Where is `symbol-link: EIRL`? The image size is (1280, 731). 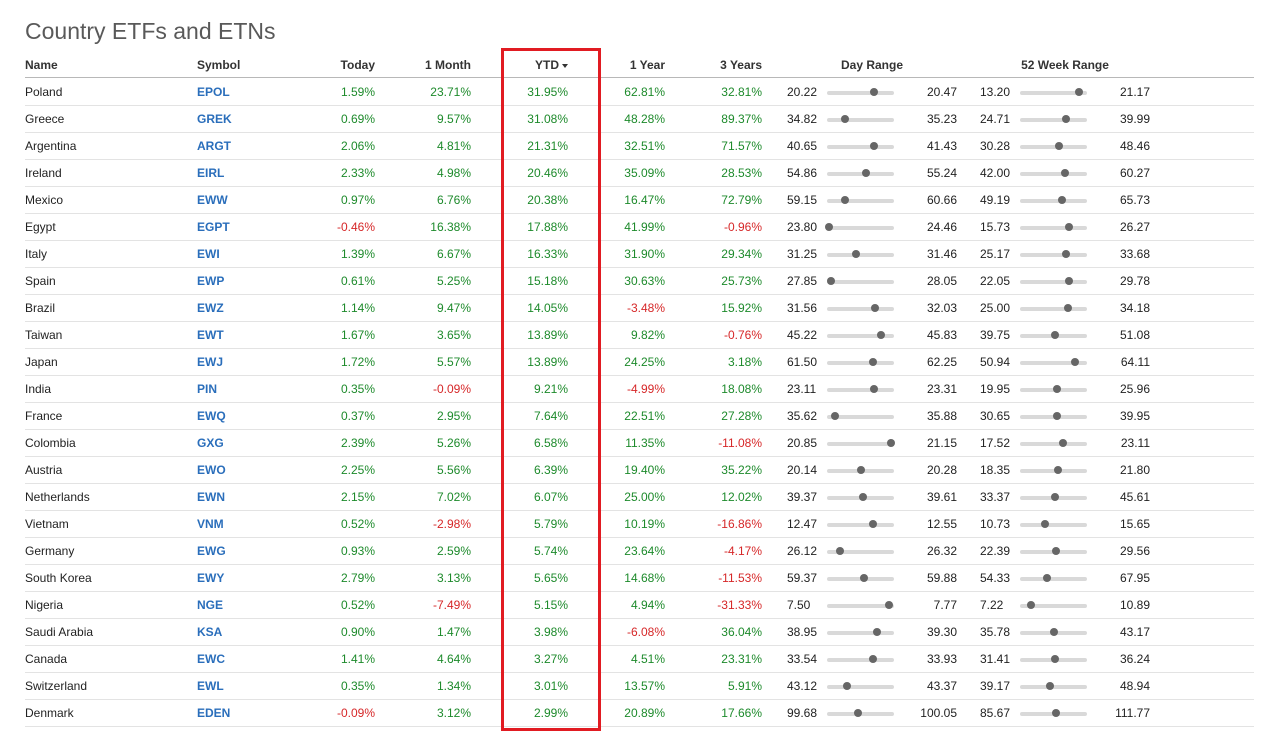
symbol-link: EIRL is located at coordinates (211, 173).